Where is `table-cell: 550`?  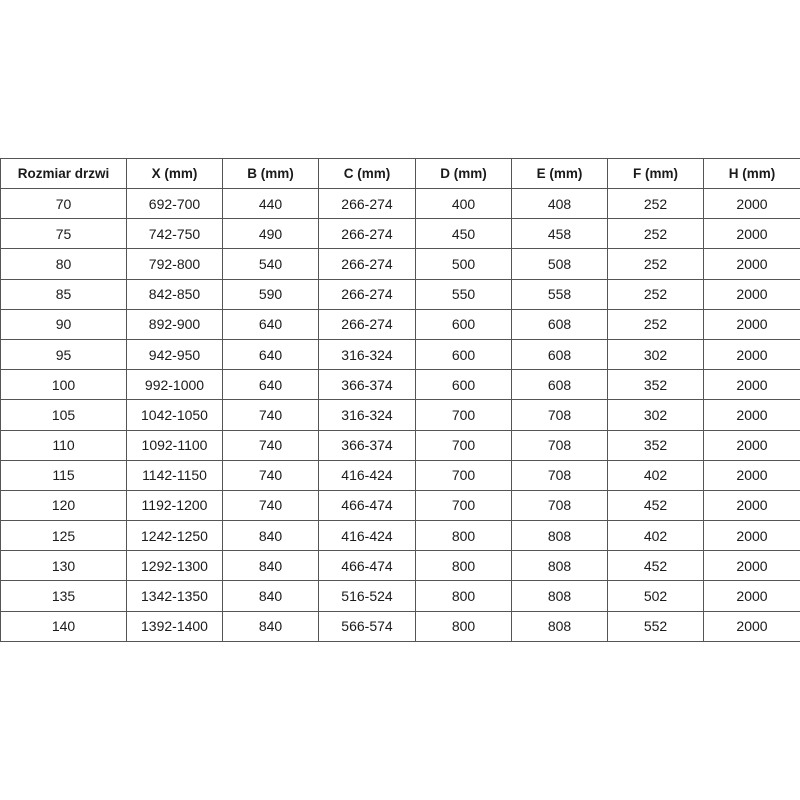 table-cell: 550 is located at coordinates (463, 294).